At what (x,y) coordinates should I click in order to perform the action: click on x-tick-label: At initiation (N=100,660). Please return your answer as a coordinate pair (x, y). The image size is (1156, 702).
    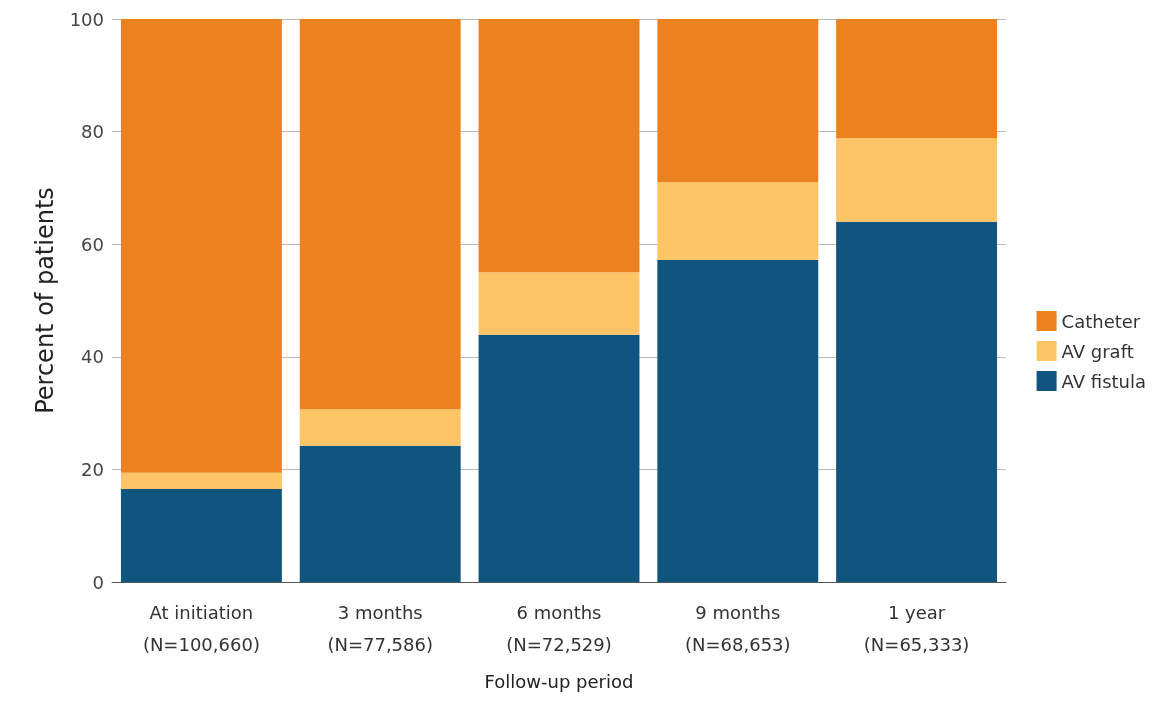
    Looking at the image, I should click on (201, 628).